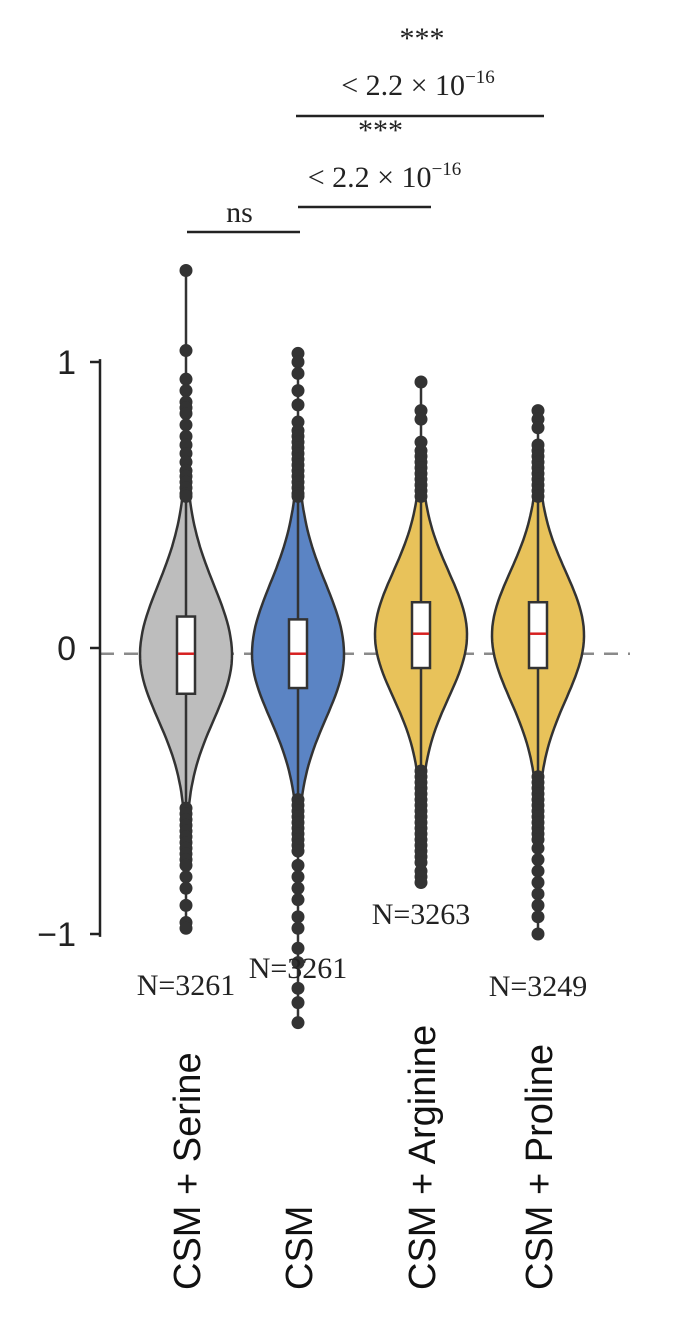 The width and height of the screenshot is (690, 1320). Describe the element at coordinates (300, 1248) in the screenshot. I see `category-label-1: CSM` at that location.